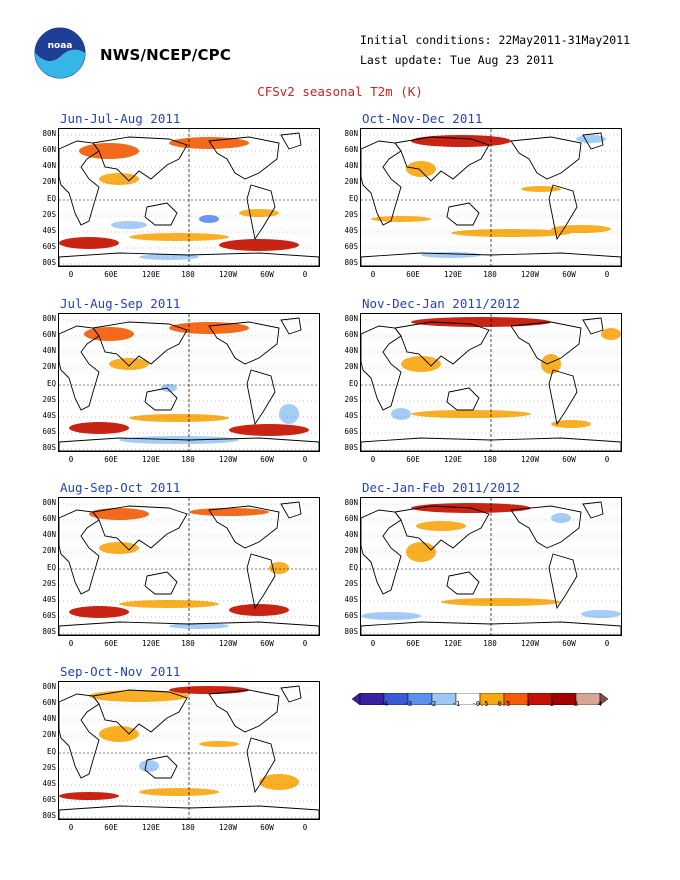 The width and height of the screenshot is (680, 880). I want to click on svg-text: noaa, so click(60, 46).